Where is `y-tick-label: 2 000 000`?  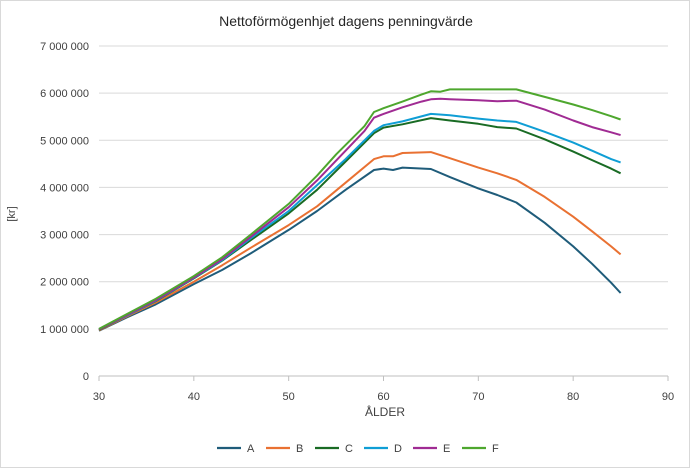 y-tick-label: 2 000 000 is located at coordinates (64, 283).